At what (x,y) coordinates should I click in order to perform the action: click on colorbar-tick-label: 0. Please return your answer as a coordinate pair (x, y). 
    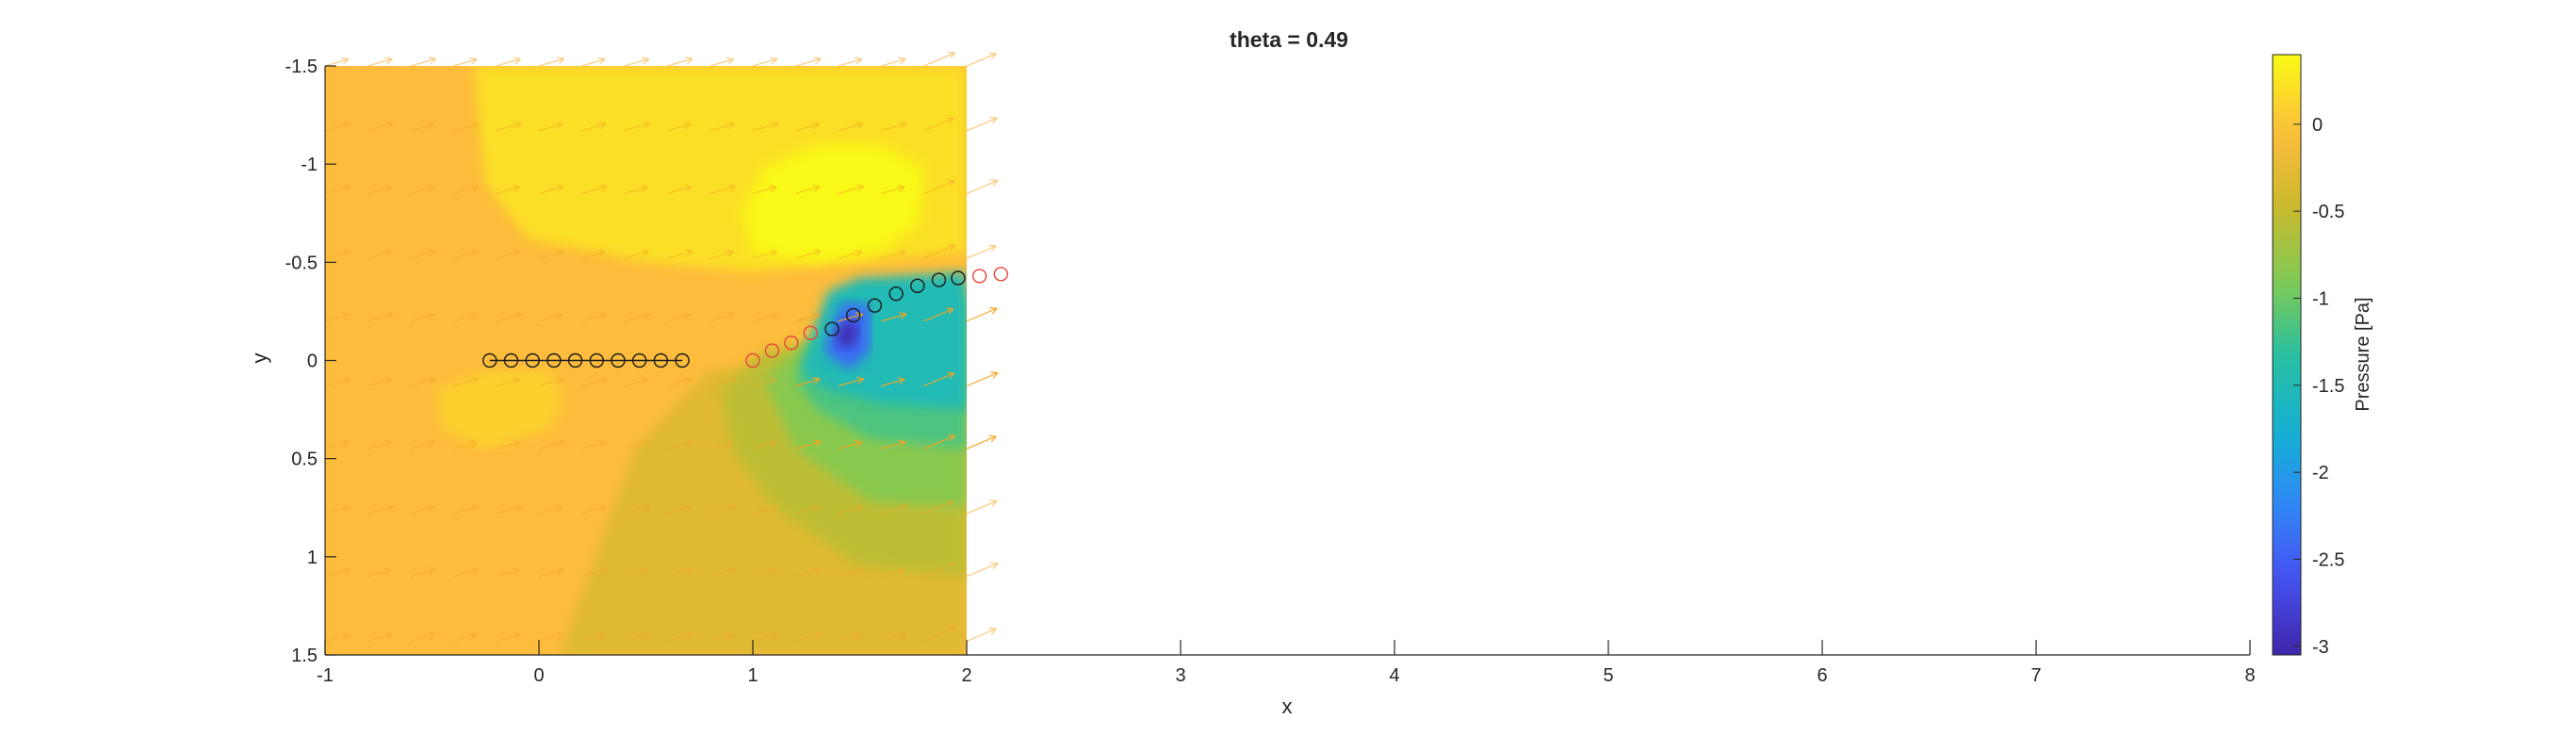
    Looking at the image, I should click on (2317, 126).